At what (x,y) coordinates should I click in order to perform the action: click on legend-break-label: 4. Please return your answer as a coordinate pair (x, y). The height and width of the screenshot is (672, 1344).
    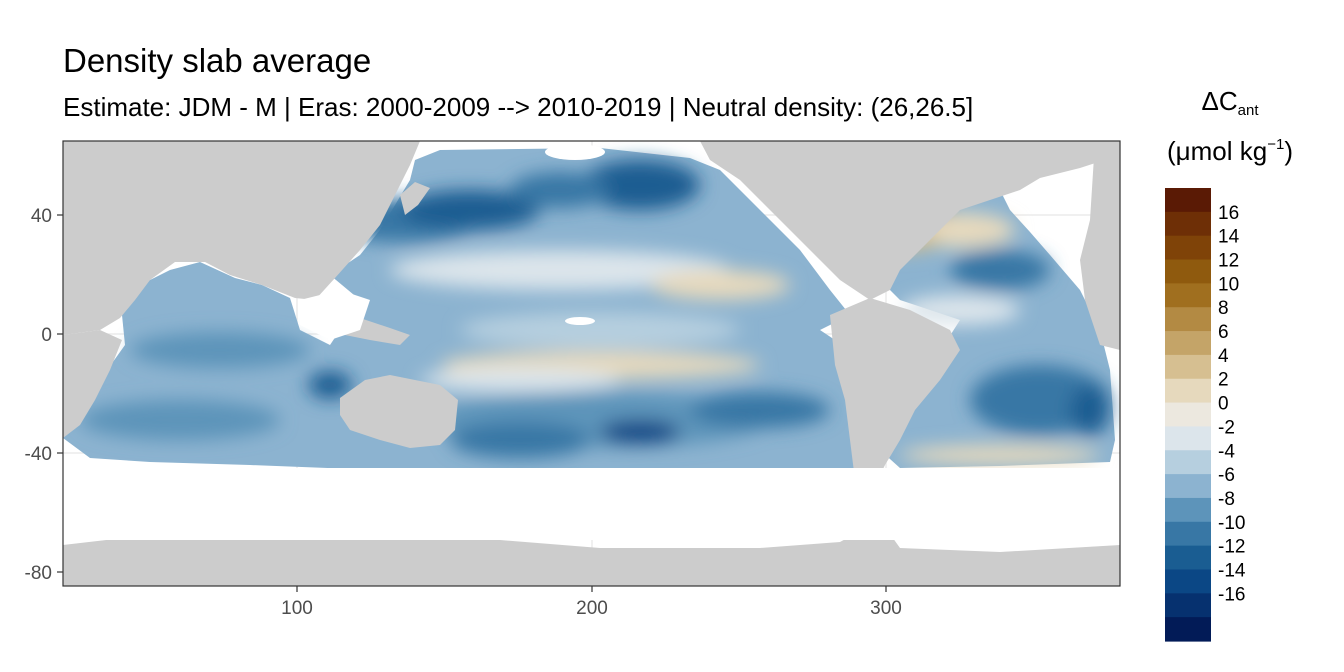
    Looking at the image, I should click on (1223, 356).